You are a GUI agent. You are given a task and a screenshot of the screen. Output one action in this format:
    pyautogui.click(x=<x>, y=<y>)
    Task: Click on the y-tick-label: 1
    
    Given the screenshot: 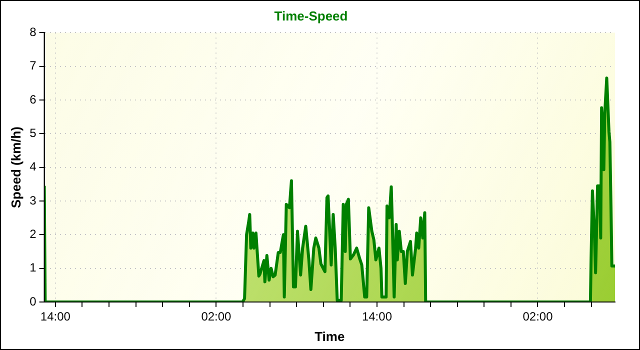 What is the action you would take?
    pyautogui.click(x=33, y=267)
    